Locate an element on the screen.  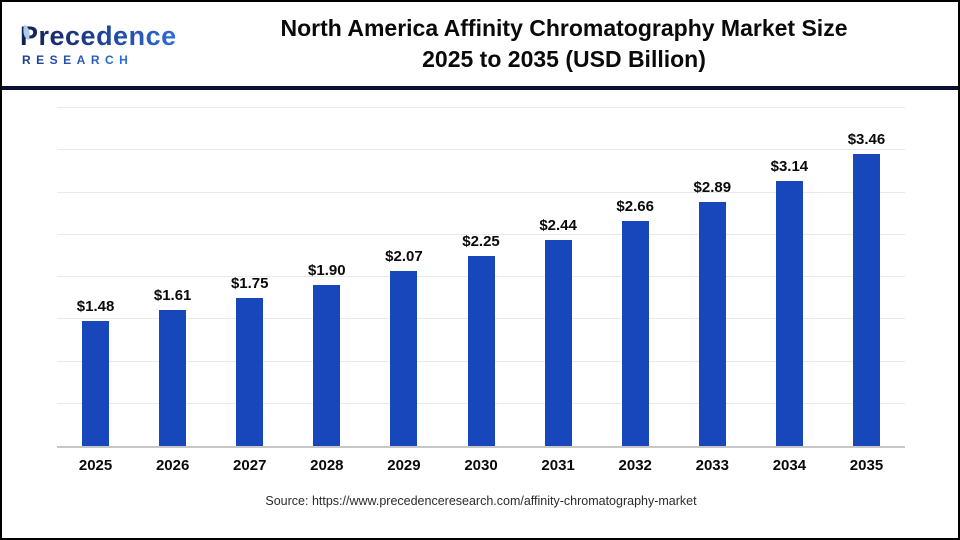
bar-value-label: $1.48 is located at coordinates (95, 306).